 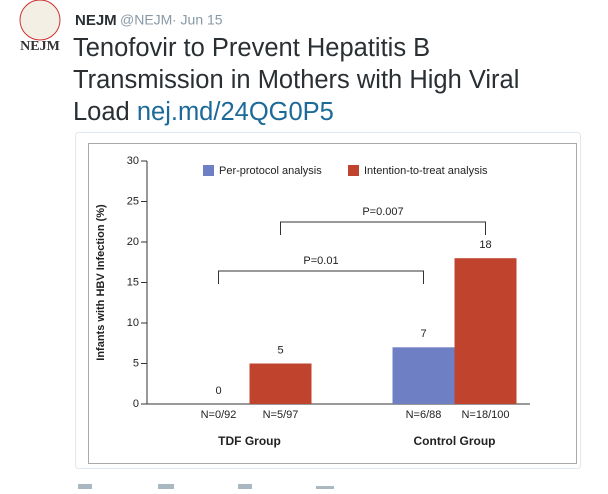 I want to click on n-label: N=0/92, so click(x=219, y=415).